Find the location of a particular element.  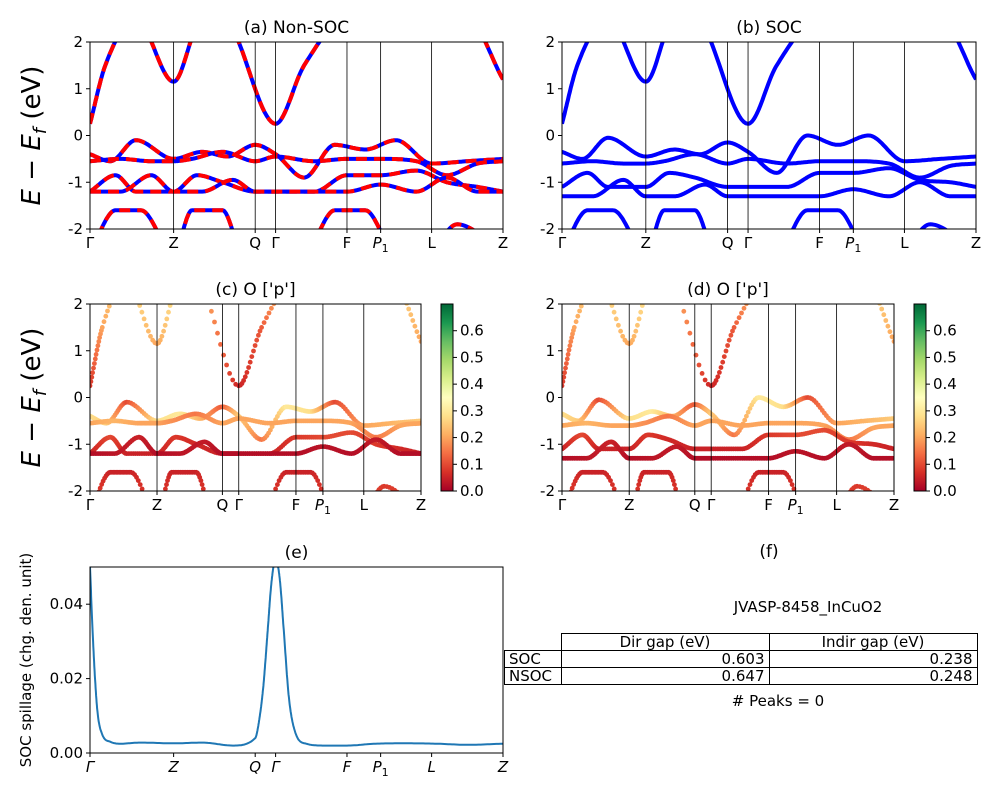

y-tick-label: -1 is located at coordinates (547, 444).